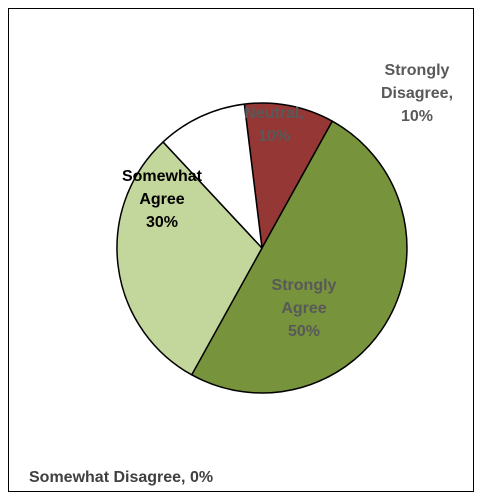 This screenshot has width=486, height=502. I want to click on pie-label-line: Disagree,, so click(417, 93).